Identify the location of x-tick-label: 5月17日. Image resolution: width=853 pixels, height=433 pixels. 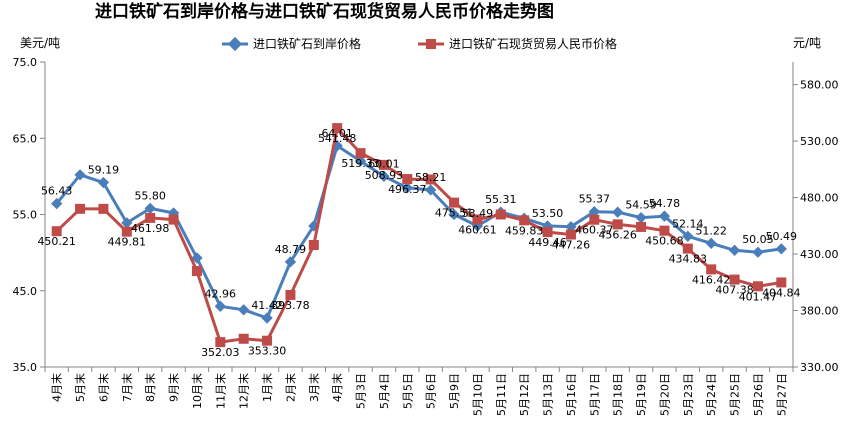
(594, 394).